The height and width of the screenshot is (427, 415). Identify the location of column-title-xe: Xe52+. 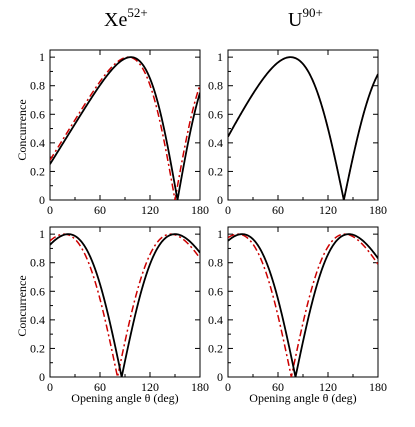
(126, 18).